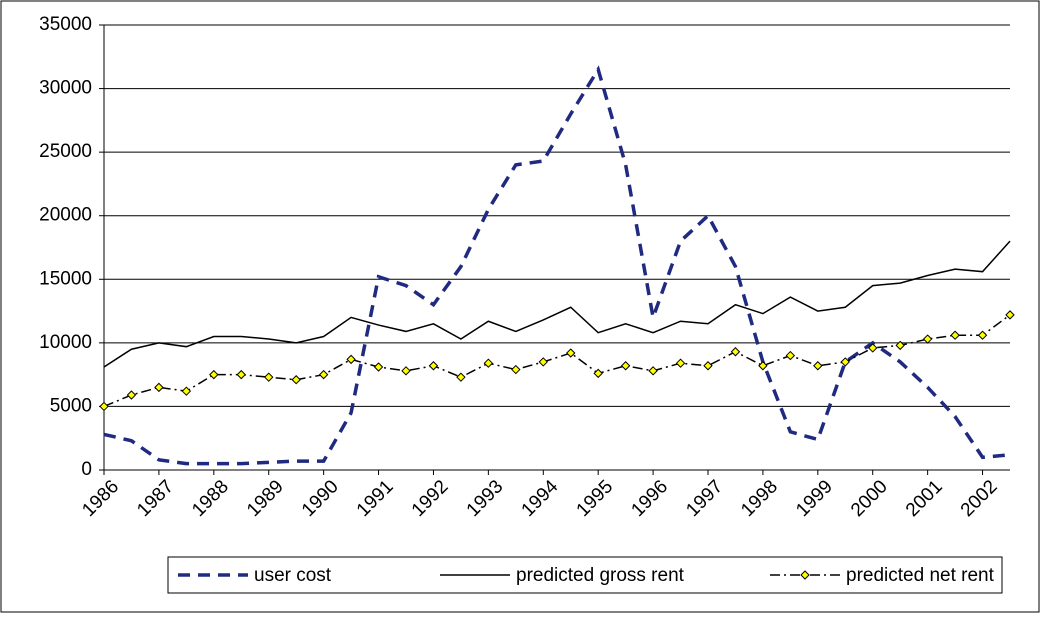 The image size is (1041, 619). I want to click on series-line, so click(557, 361).